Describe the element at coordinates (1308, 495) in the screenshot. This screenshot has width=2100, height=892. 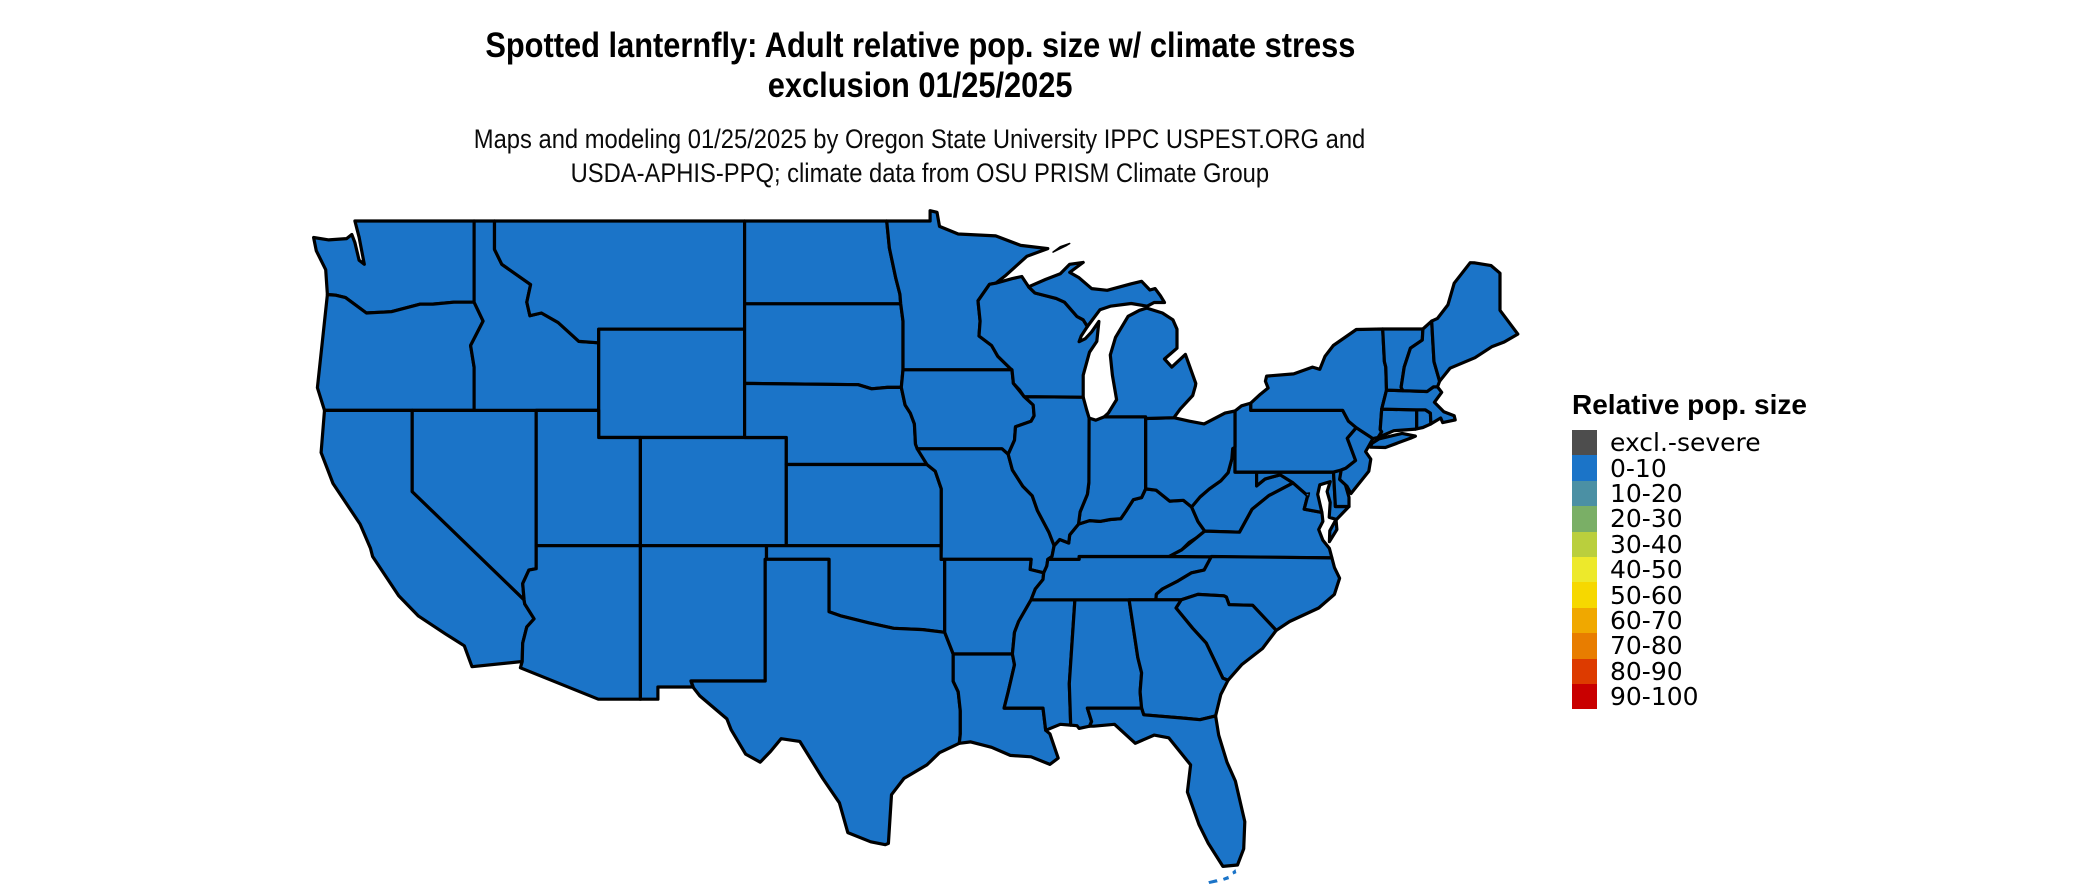
I see `state-DC` at that location.